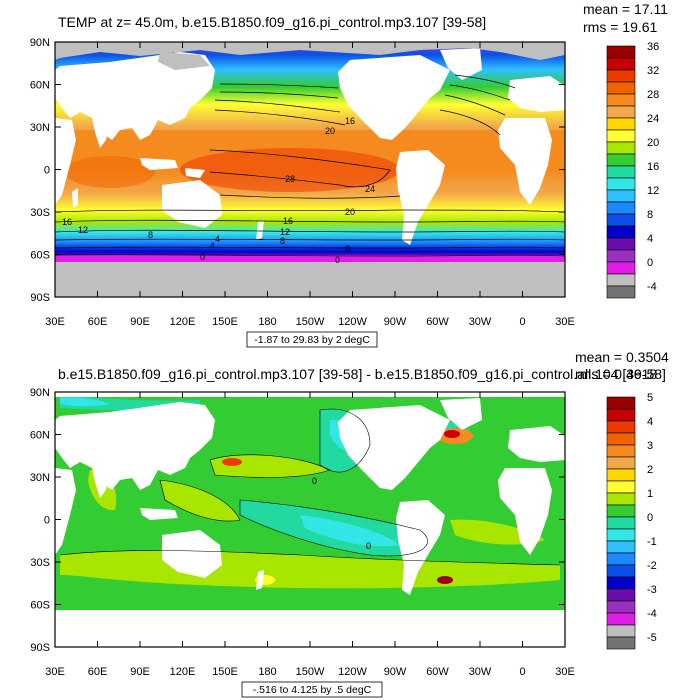 This screenshot has width=700, height=700. What do you see at coordinates (192, 204) in the screenshot?
I see `top-australia` at bounding box center [192, 204].